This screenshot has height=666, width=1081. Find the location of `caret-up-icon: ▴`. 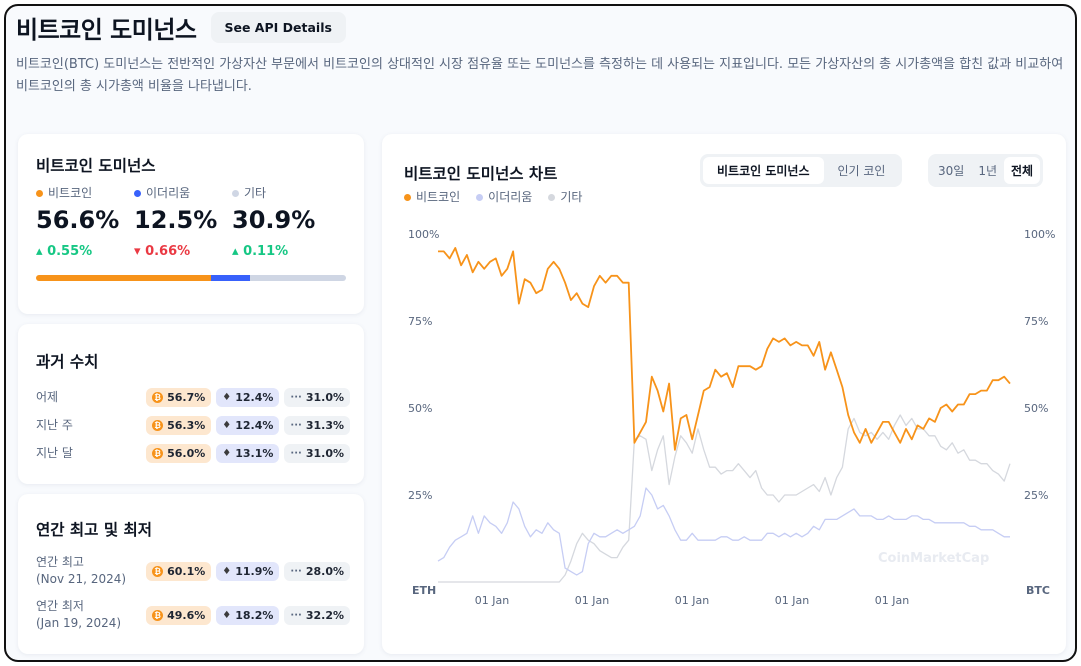

caret-up-icon: ▴ is located at coordinates (42, 251).